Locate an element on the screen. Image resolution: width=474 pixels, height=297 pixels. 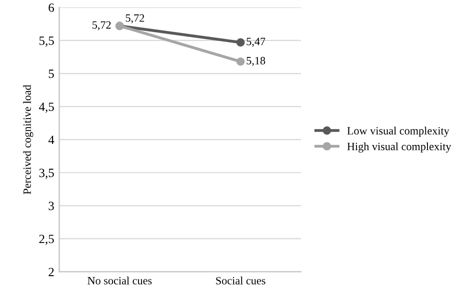
x-tick-label: No social cues is located at coordinates (120, 280).